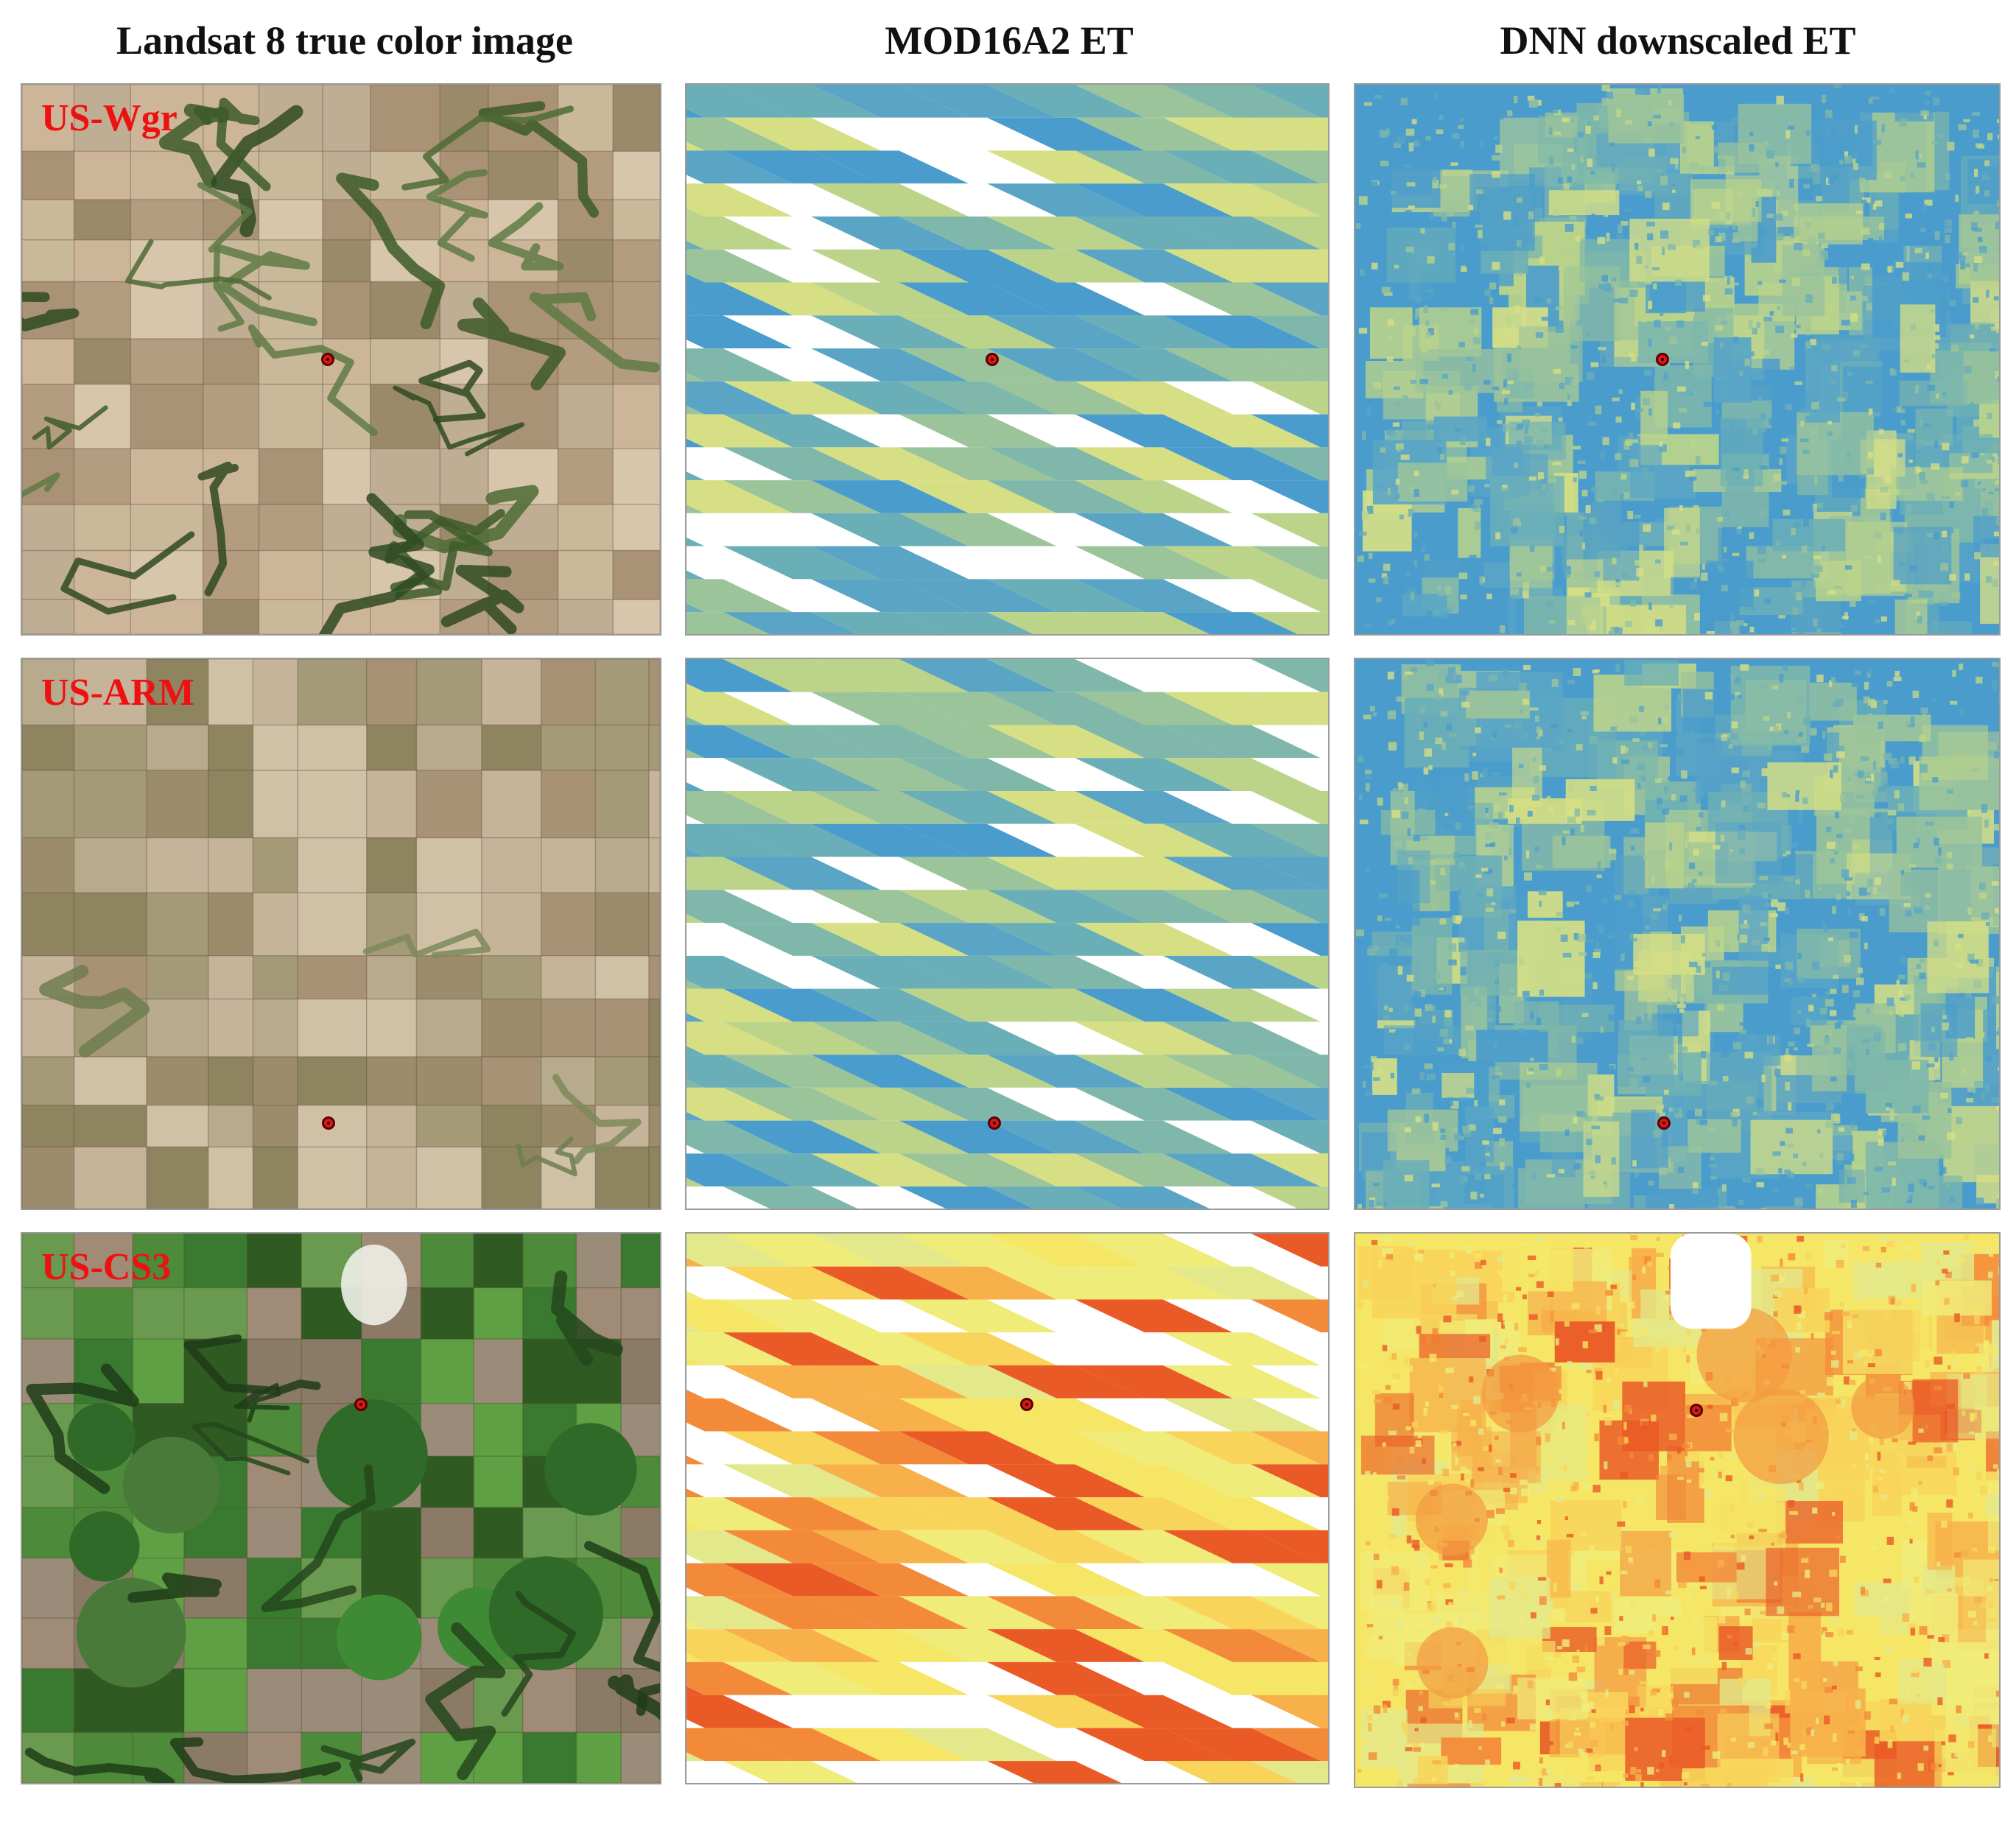  I want to click on modis-et-map-wgr, so click(1007, 359).